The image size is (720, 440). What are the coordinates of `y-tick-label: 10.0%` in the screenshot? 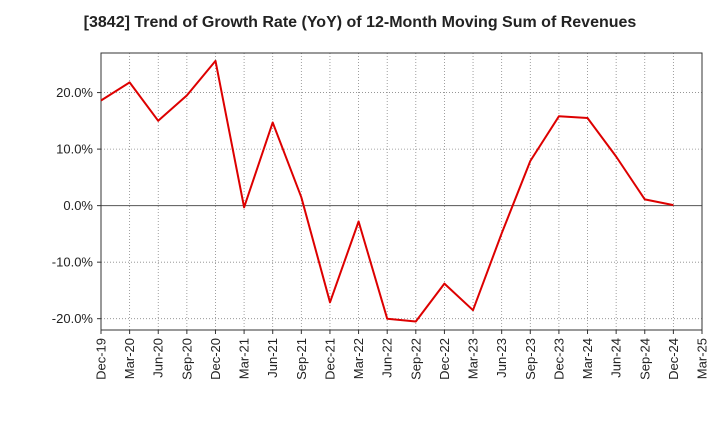 It's located at (74, 149).